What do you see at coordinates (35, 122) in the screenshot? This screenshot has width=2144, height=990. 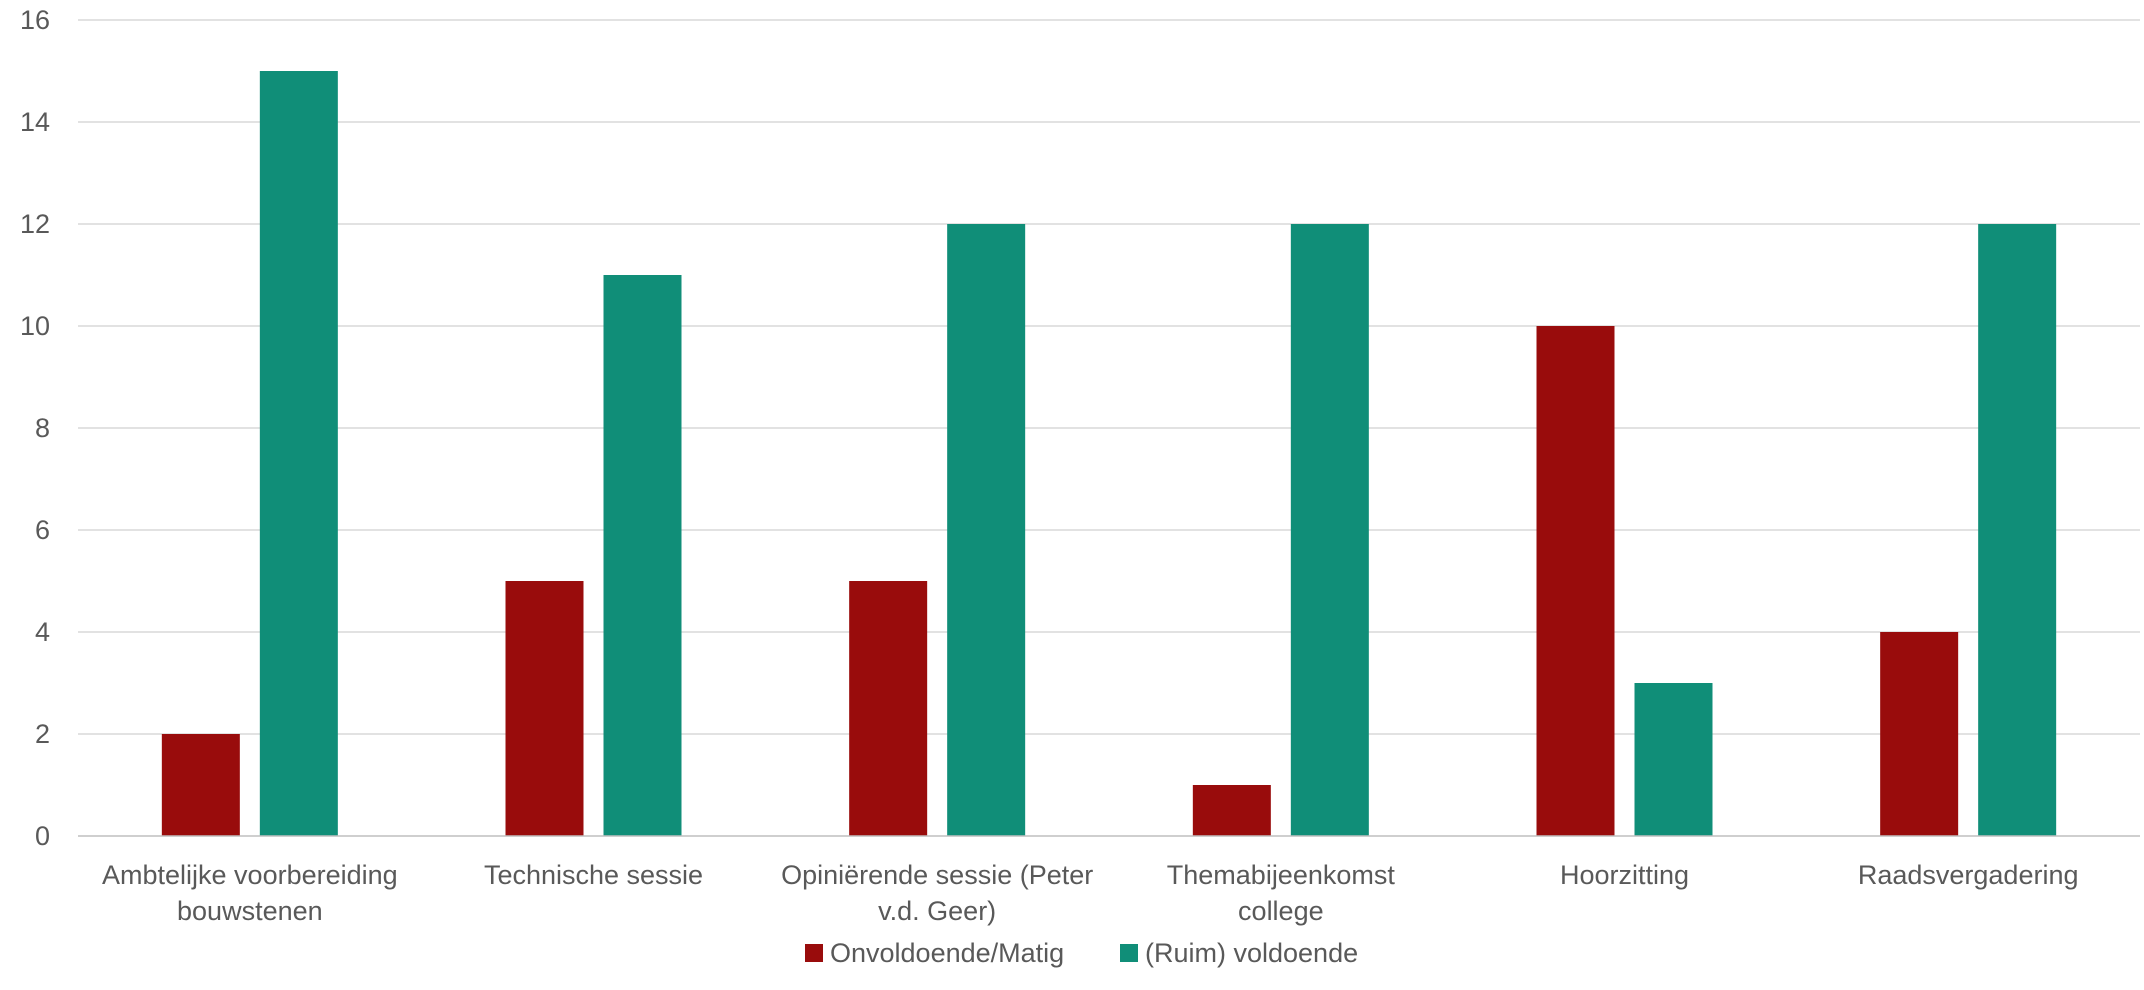 I see `y-tick-label: 14` at bounding box center [35, 122].